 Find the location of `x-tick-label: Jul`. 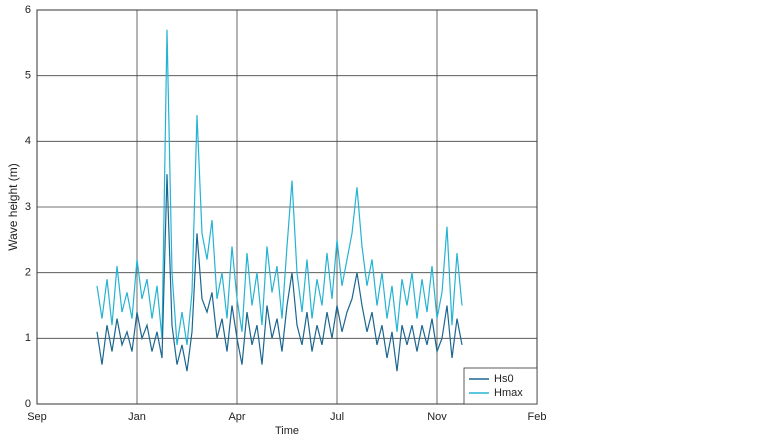

x-tick-label: Jul is located at coordinates (337, 417).